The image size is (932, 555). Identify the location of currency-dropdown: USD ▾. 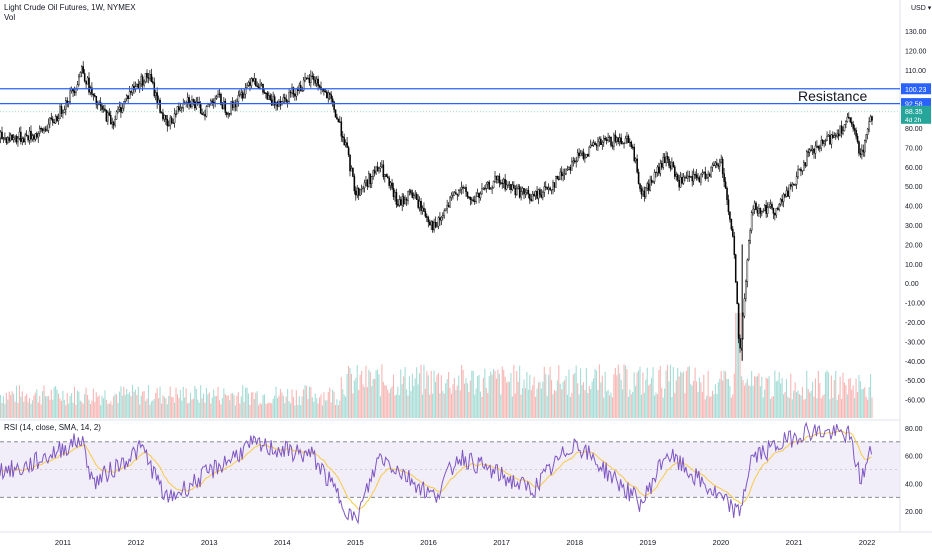
(921, 8).